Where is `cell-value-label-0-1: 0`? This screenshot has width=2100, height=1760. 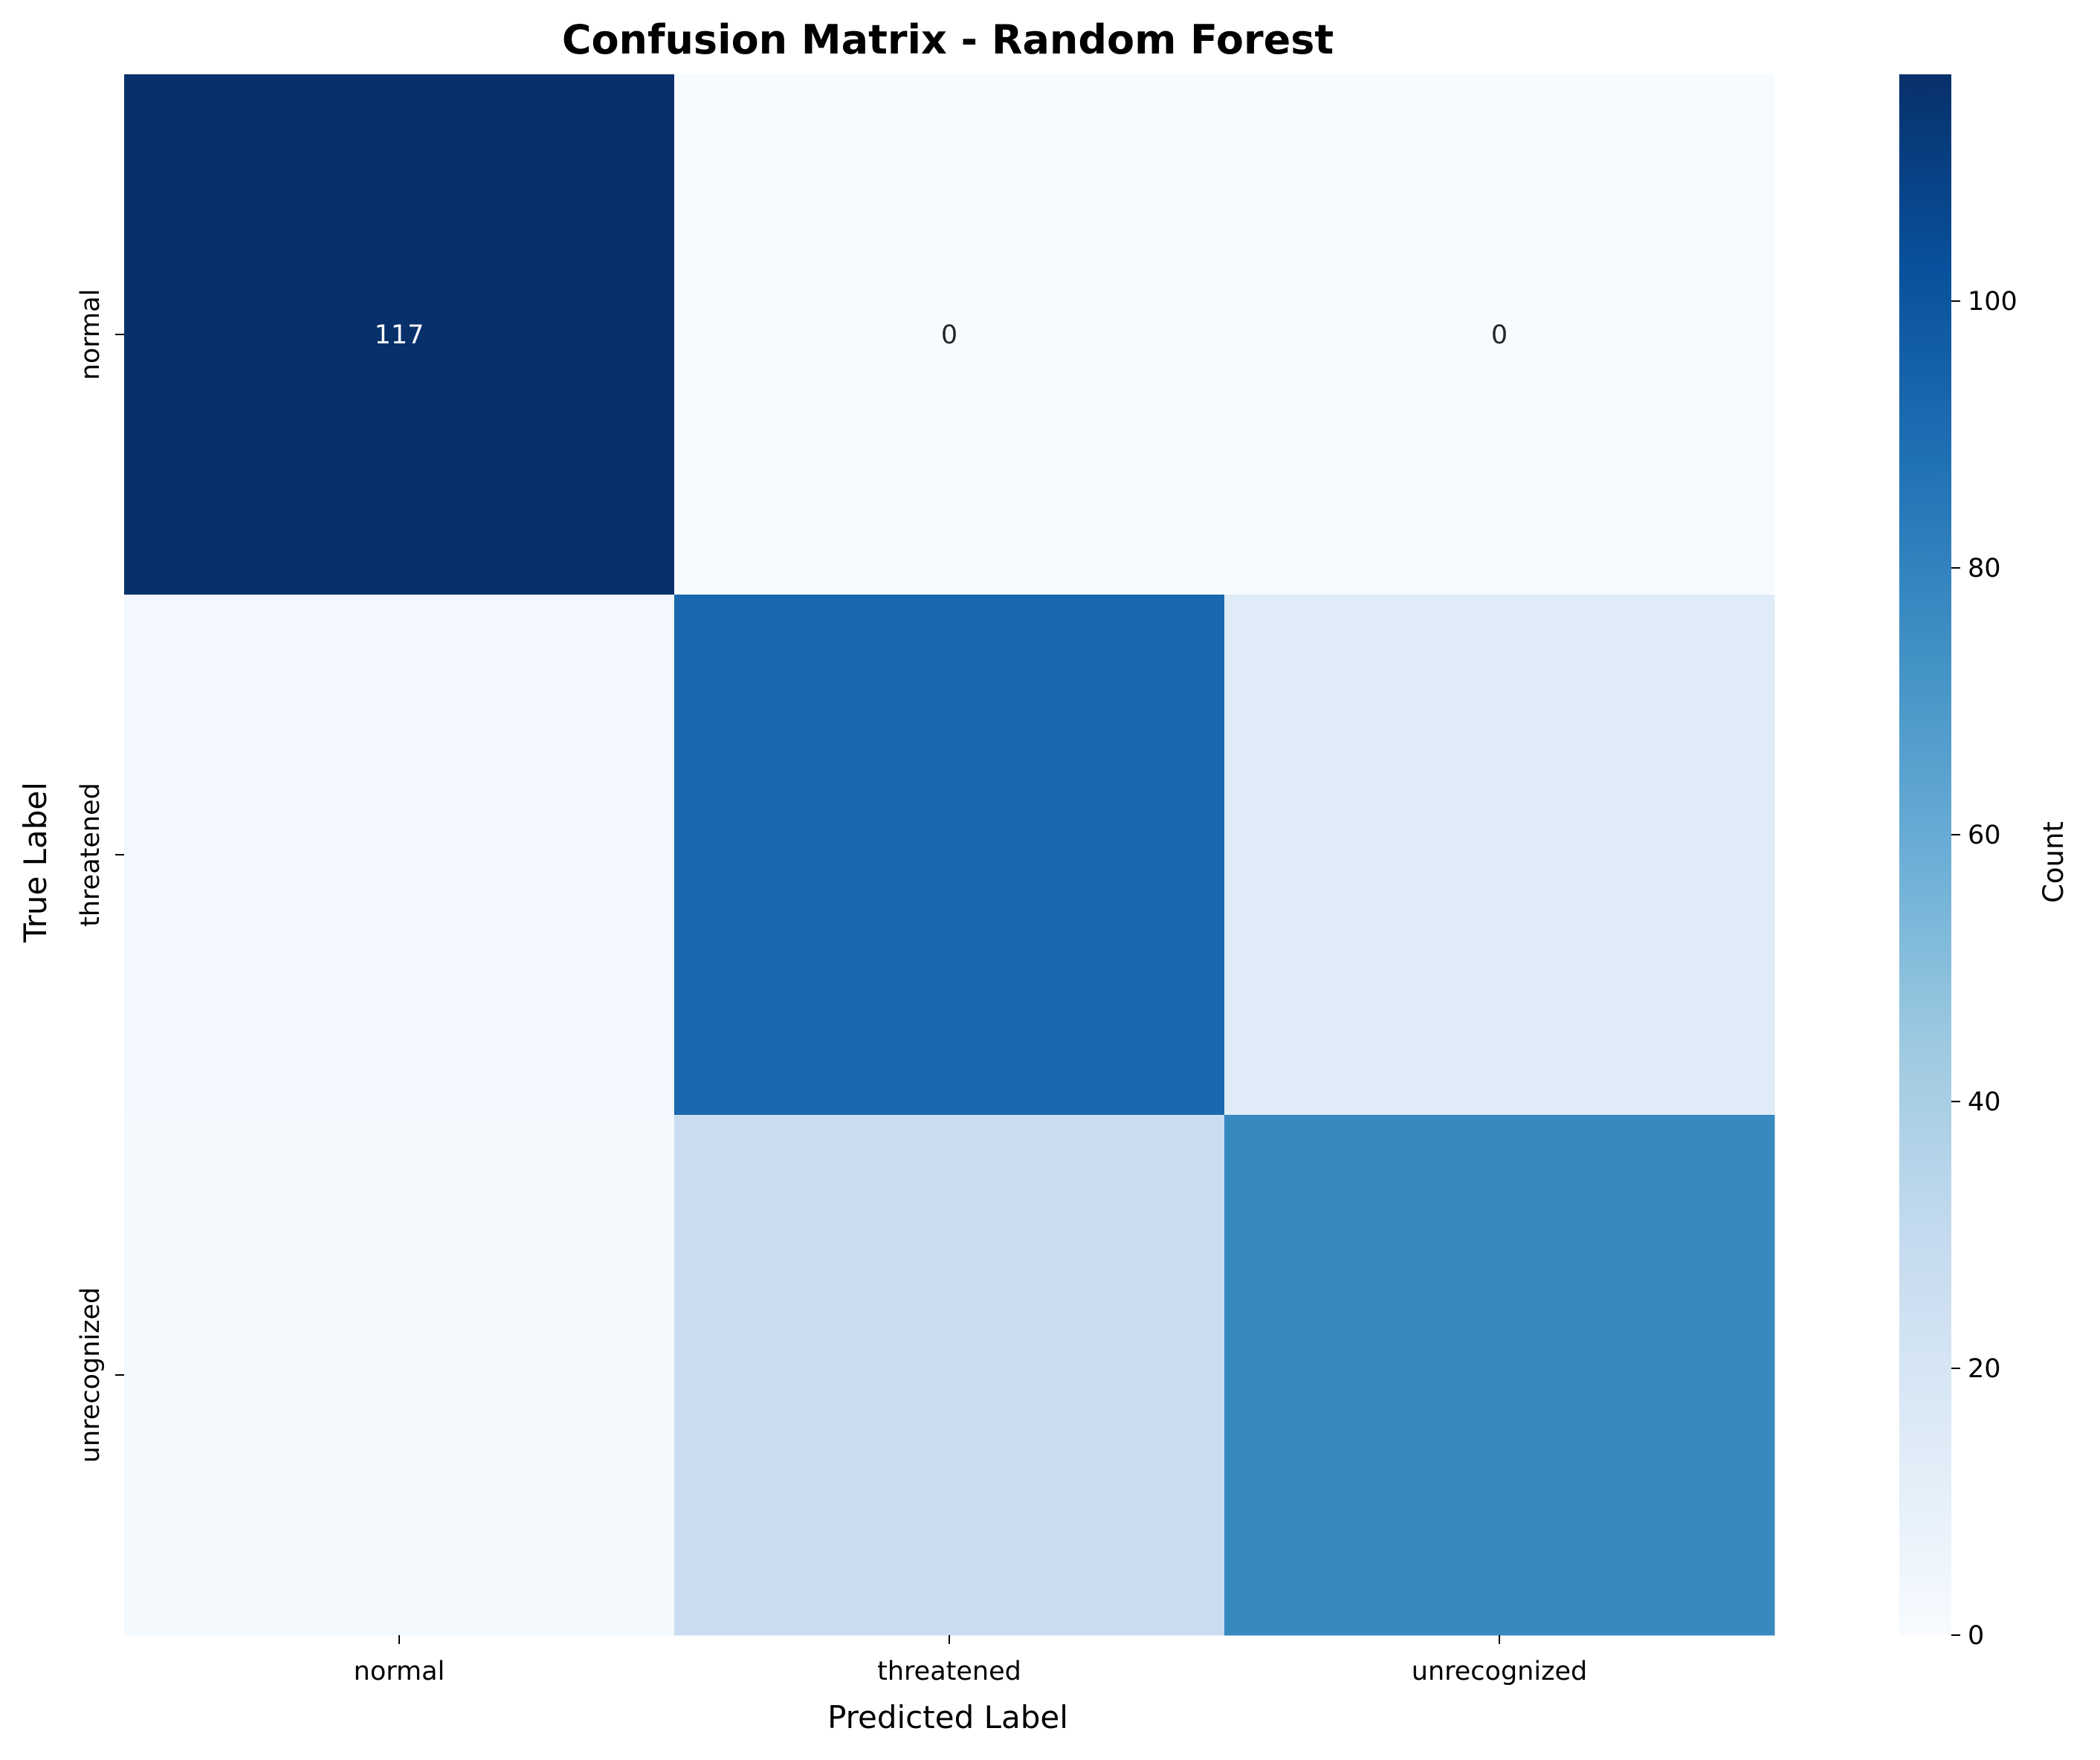 cell-value-label-0-1: 0 is located at coordinates (949, 335).